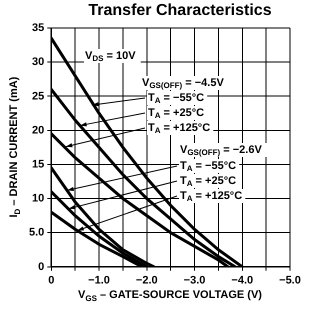 This screenshot has width=320, height=320. Describe the element at coordinates (195, 280) in the screenshot. I see `x-tick-label: −3.0` at that location.